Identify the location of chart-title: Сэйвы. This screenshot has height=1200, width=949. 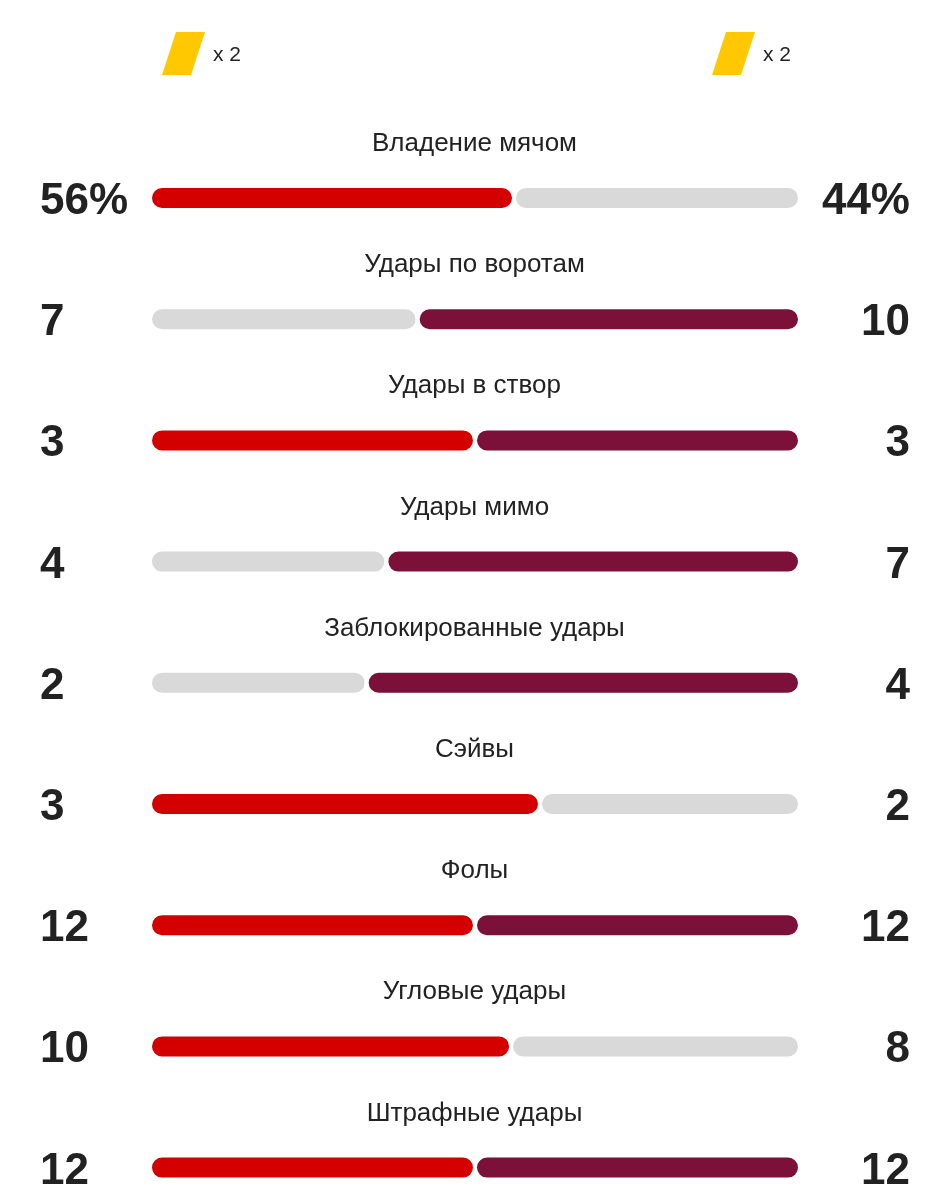
(474, 748).